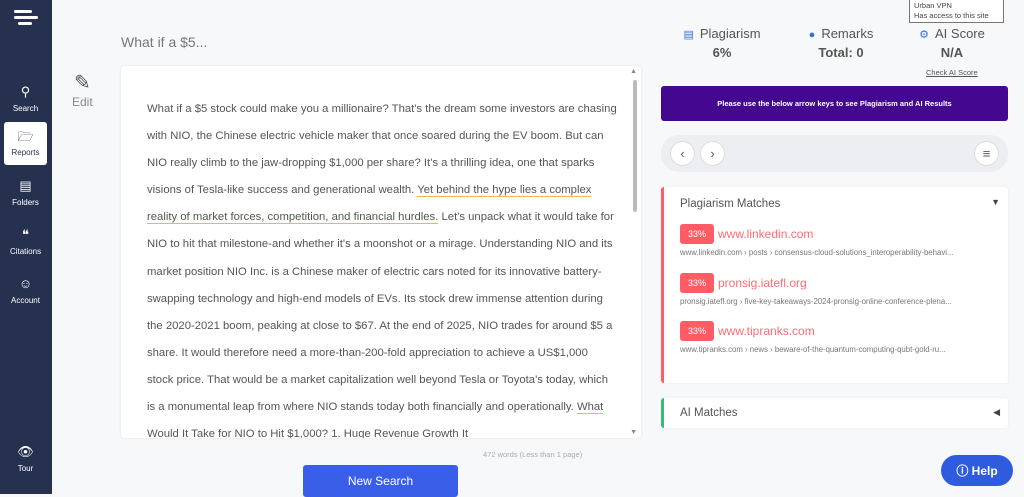 The width and height of the screenshot is (1024, 497). What do you see at coordinates (633, 432) in the screenshot?
I see `scroll-down-arrow: ▼` at bounding box center [633, 432].